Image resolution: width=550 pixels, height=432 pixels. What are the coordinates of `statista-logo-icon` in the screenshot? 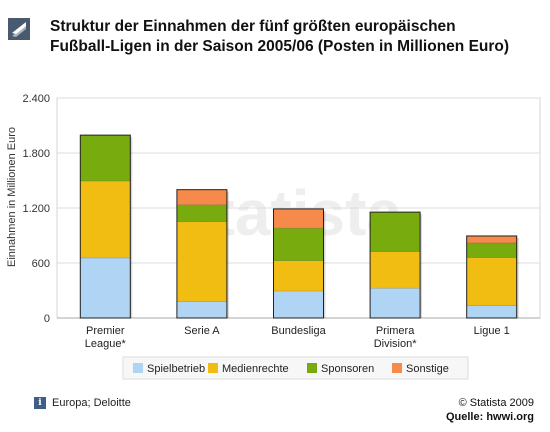 It's located at (19, 29).